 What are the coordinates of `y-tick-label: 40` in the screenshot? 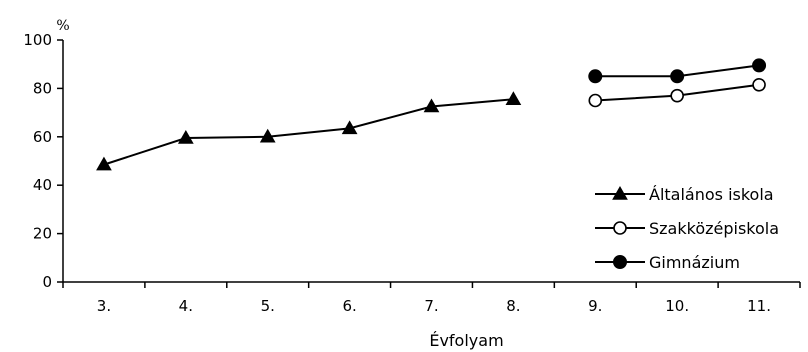 It's located at (42, 185).